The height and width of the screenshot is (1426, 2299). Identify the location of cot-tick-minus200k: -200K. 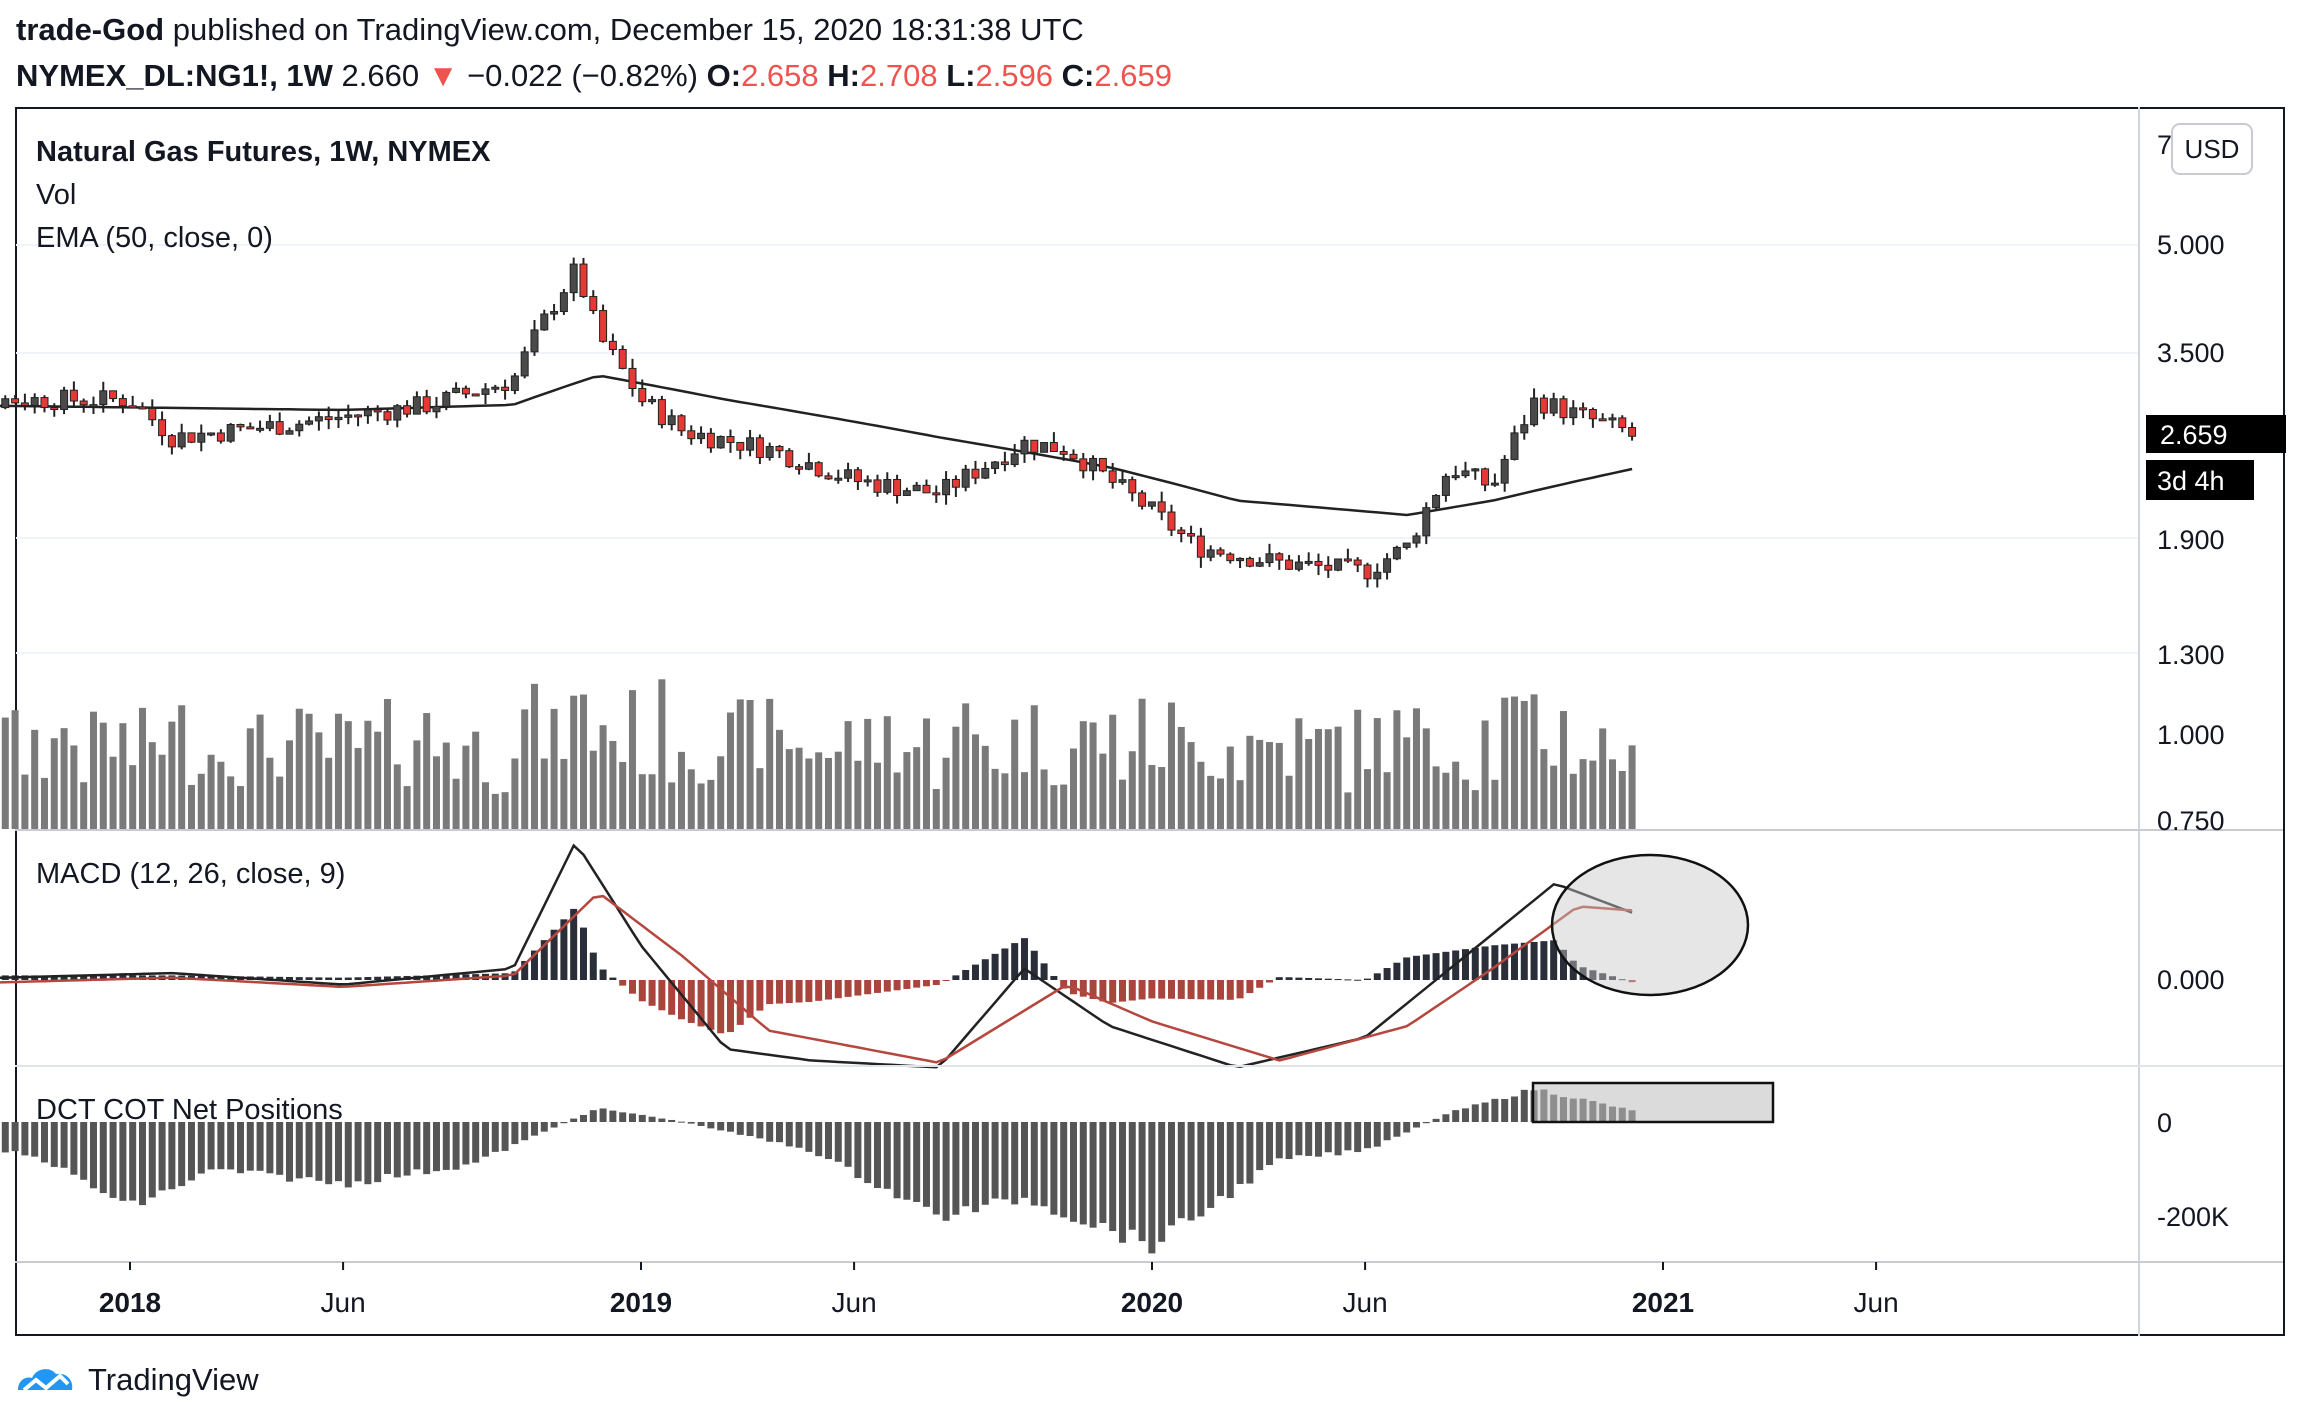
(2193, 1217).